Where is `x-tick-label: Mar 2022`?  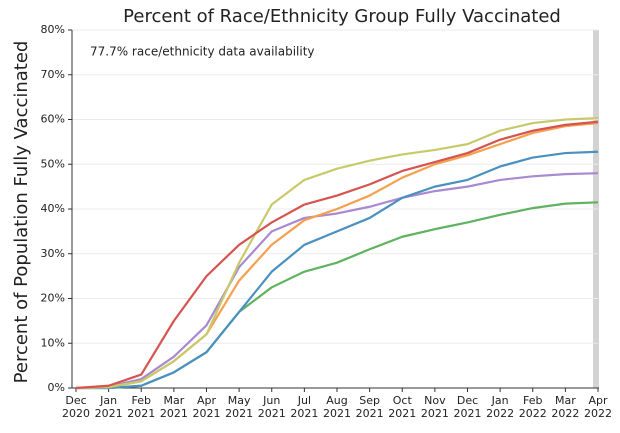 x-tick-label: Mar 2022 is located at coordinates (565, 407).